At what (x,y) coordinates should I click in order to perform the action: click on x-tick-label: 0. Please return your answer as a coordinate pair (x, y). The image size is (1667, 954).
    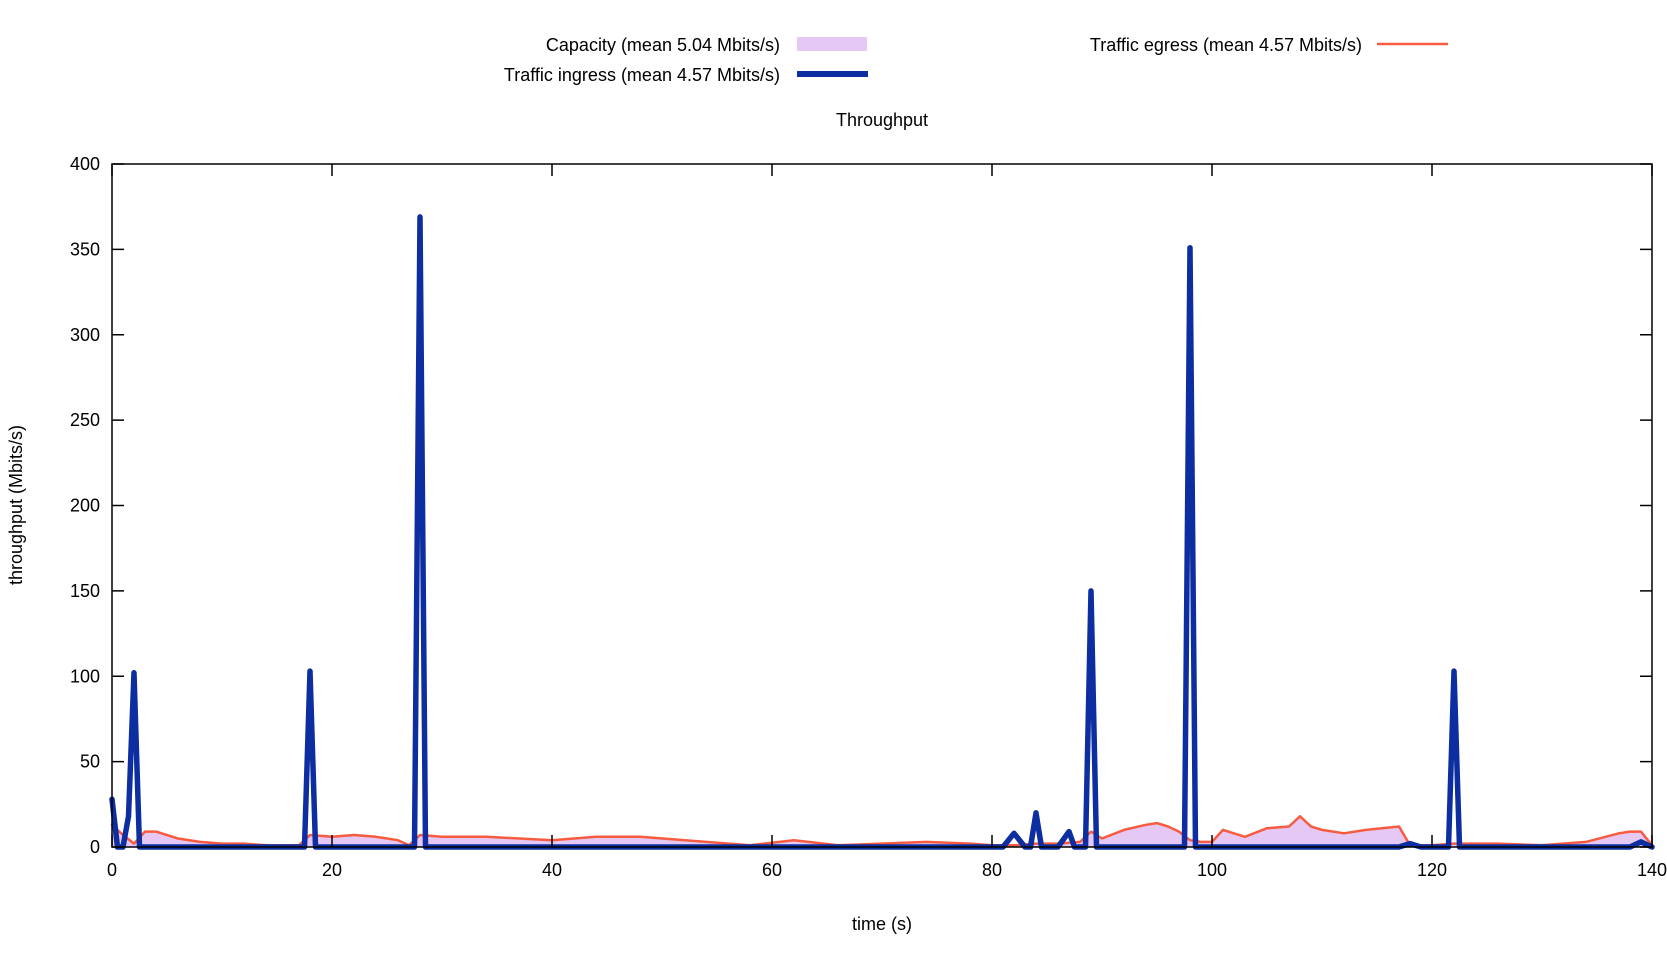
    Looking at the image, I should click on (112, 870).